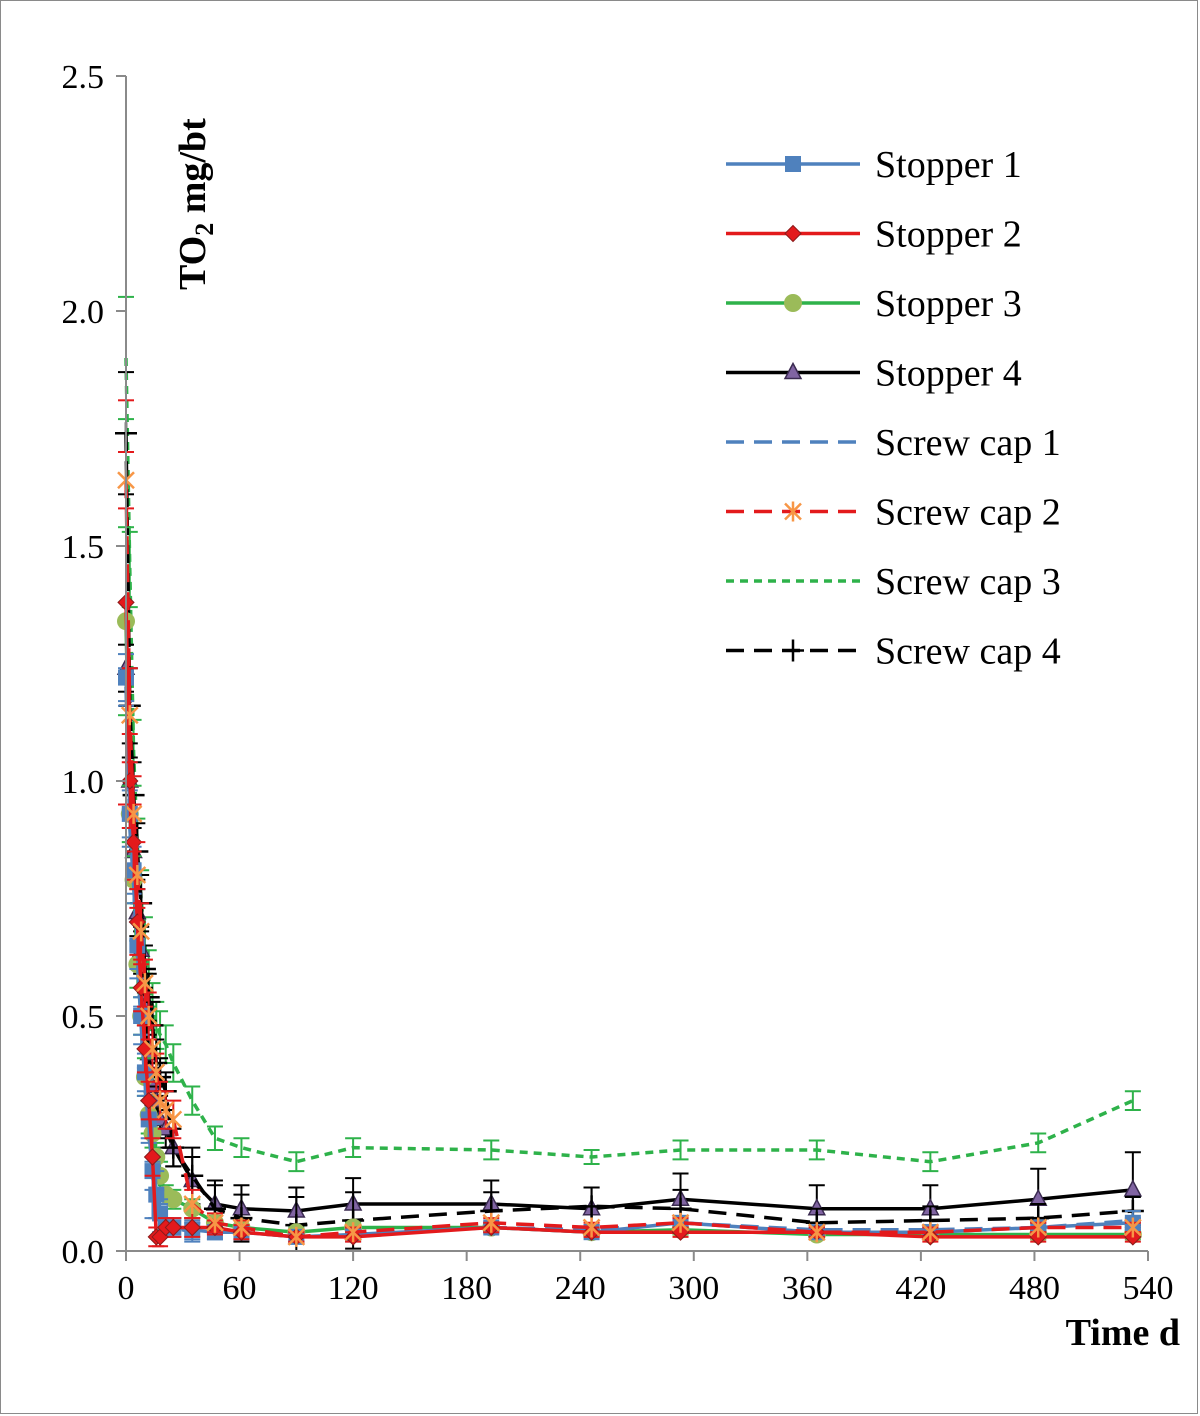 This screenshot has height=1416, width=1200. I want to click on legend-item-screw-cap-3: Screw cap 3, so click(893, 582).